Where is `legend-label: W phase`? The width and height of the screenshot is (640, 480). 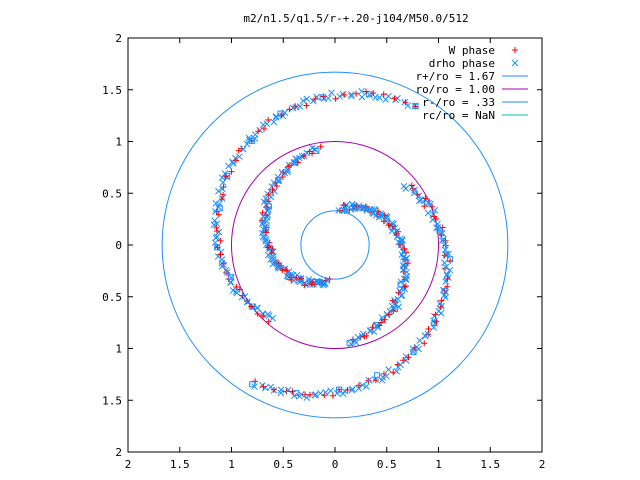 legend-label: W phase is located at coordinates (472, 50).